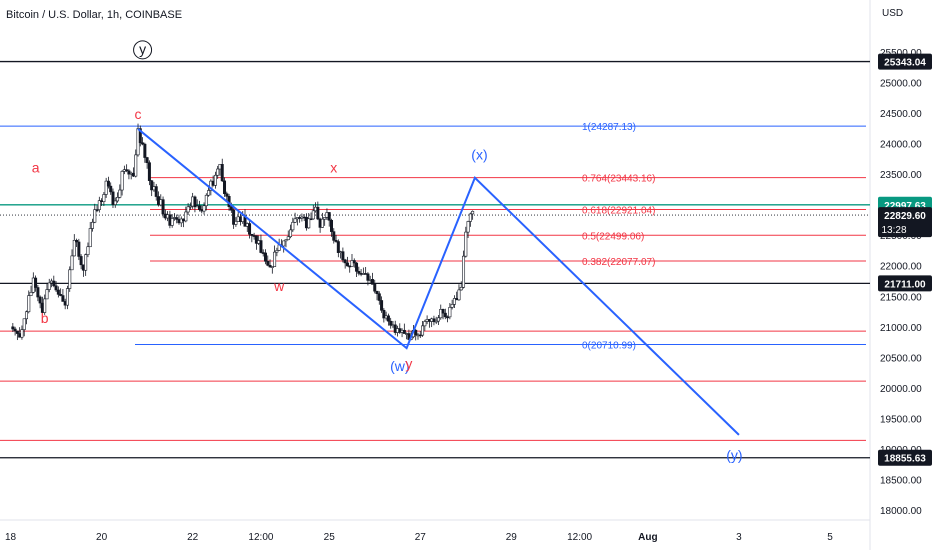 Image resolution: width=932 pixels, height=555 pixels. What do you see at coordinates (901, 328) in the screenshot?
I see `price-tick-label: 21000.00` at bounding box center [901, 328].